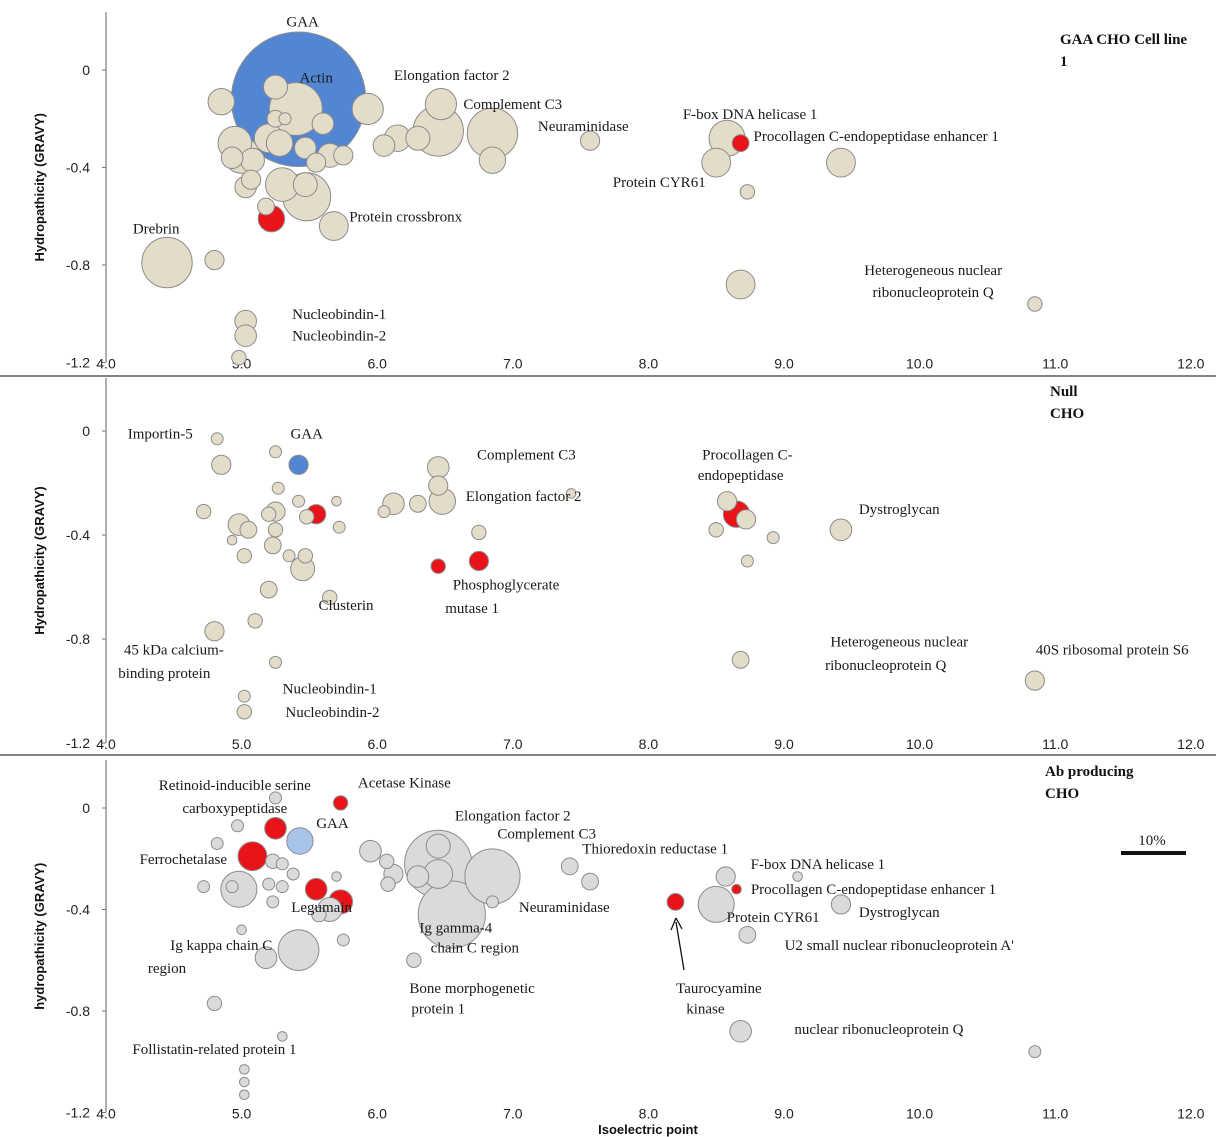 Image resolution: width=1216 pixels, height=1137 pixels. What do you see at coordinates (78, 168) in the screenshot?
I see `y-tick-label: -0.4` at bounding box center [78, 168].